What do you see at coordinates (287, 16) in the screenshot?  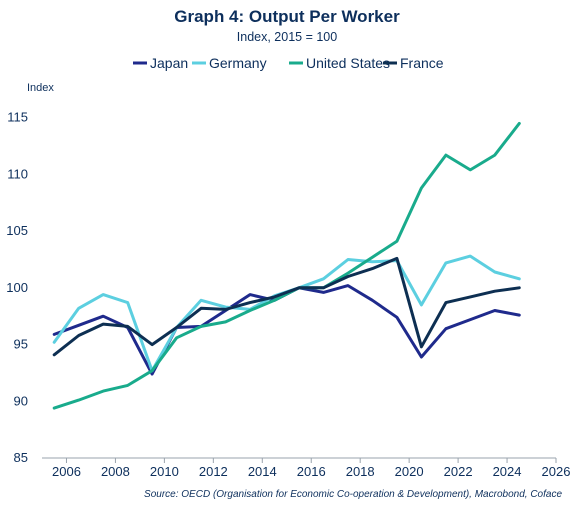 I see `chart-title: Graph 4: Output Per Worker` at bounding box center [287, 16].